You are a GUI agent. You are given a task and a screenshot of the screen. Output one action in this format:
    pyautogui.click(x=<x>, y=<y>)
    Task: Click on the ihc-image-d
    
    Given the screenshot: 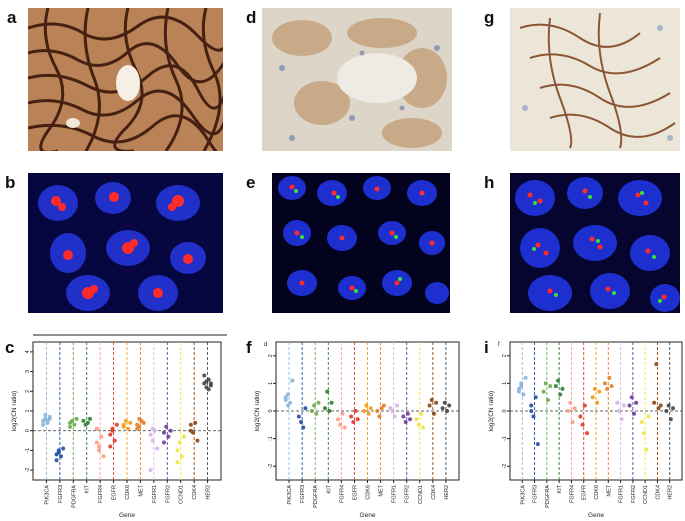 What is the action you would take?
    pyautogui.click(x=357, y=79)
    